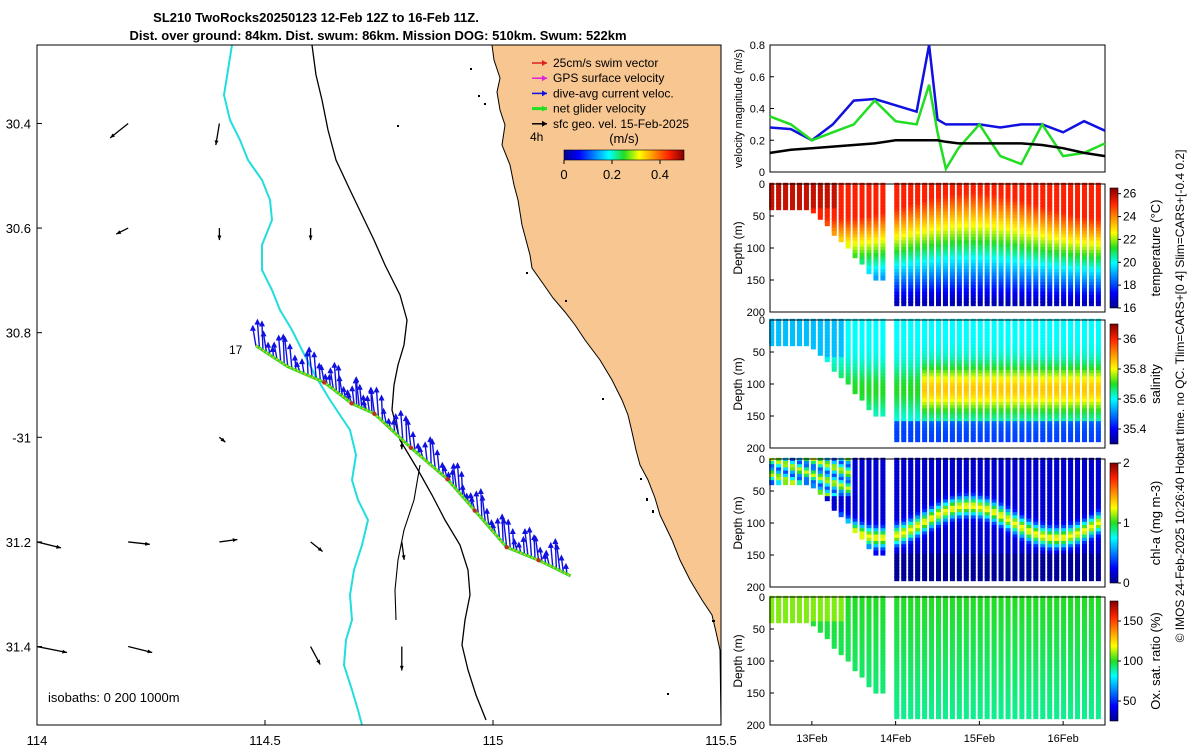 This screenshot has height=750, width=1200. What do you see at coordinates (325, 376) in the screenshot?
I see `dive-avg-vector-head` at bounding box center [325, 376].